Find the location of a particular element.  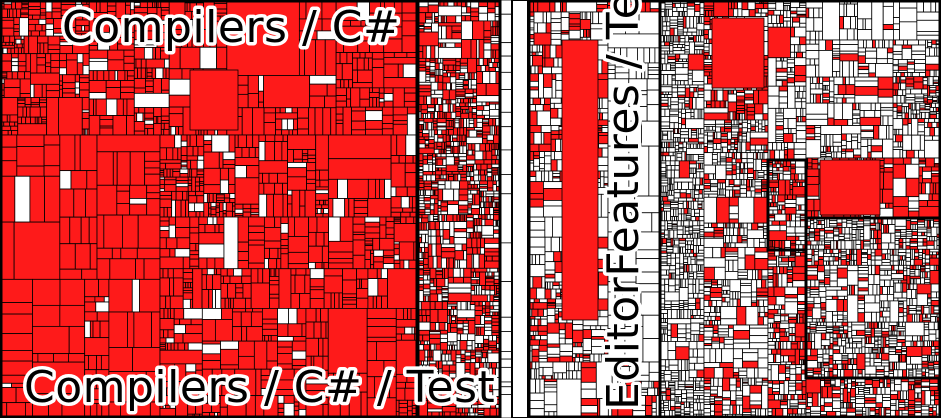

treemap-cell-compilers-misc is located at coordinates (506, 262).